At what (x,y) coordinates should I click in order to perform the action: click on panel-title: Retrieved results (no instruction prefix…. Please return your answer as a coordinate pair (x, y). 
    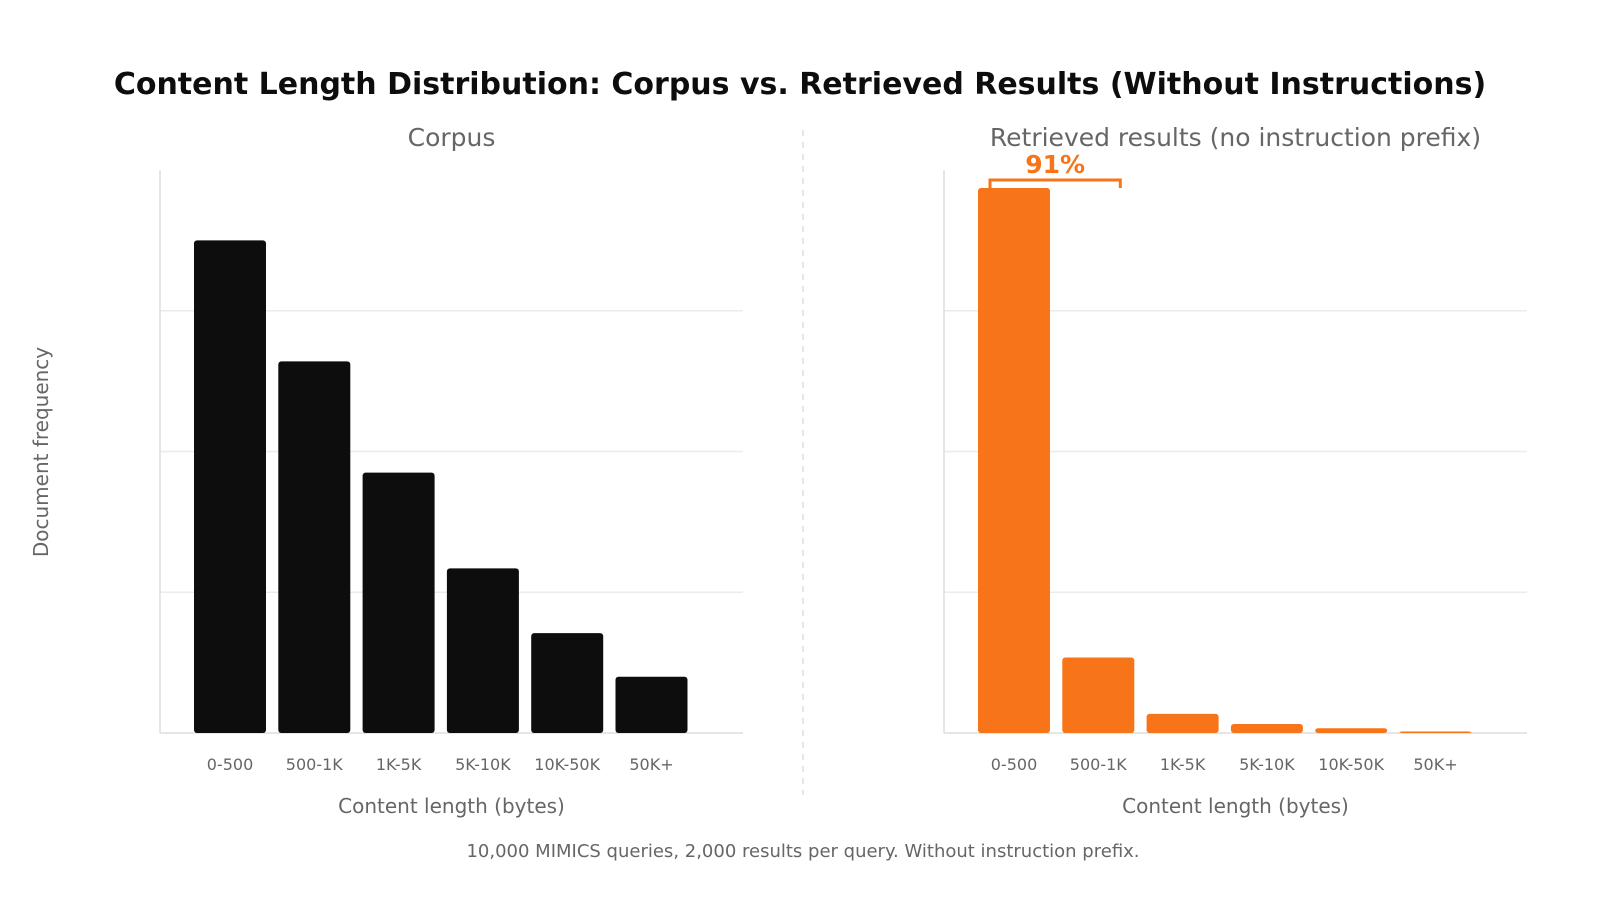
    Looking at the image, I should click on (1235, 137).